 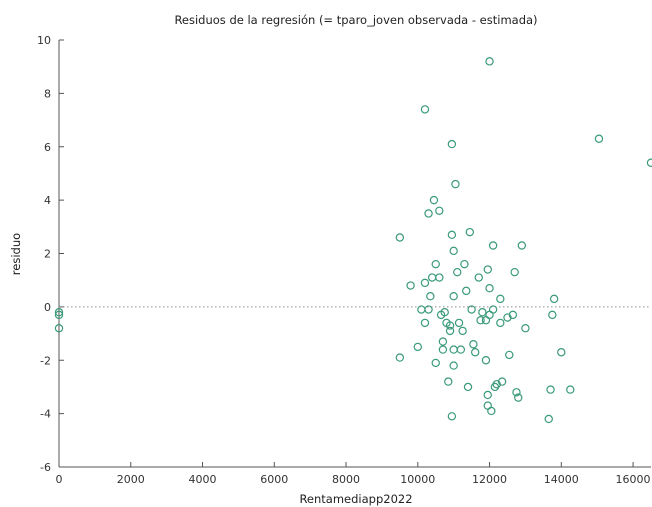 I want to click on y-axis-ticks: -6 -4 -2 0 2 4 6 8 10, so click(x=50, y=254).